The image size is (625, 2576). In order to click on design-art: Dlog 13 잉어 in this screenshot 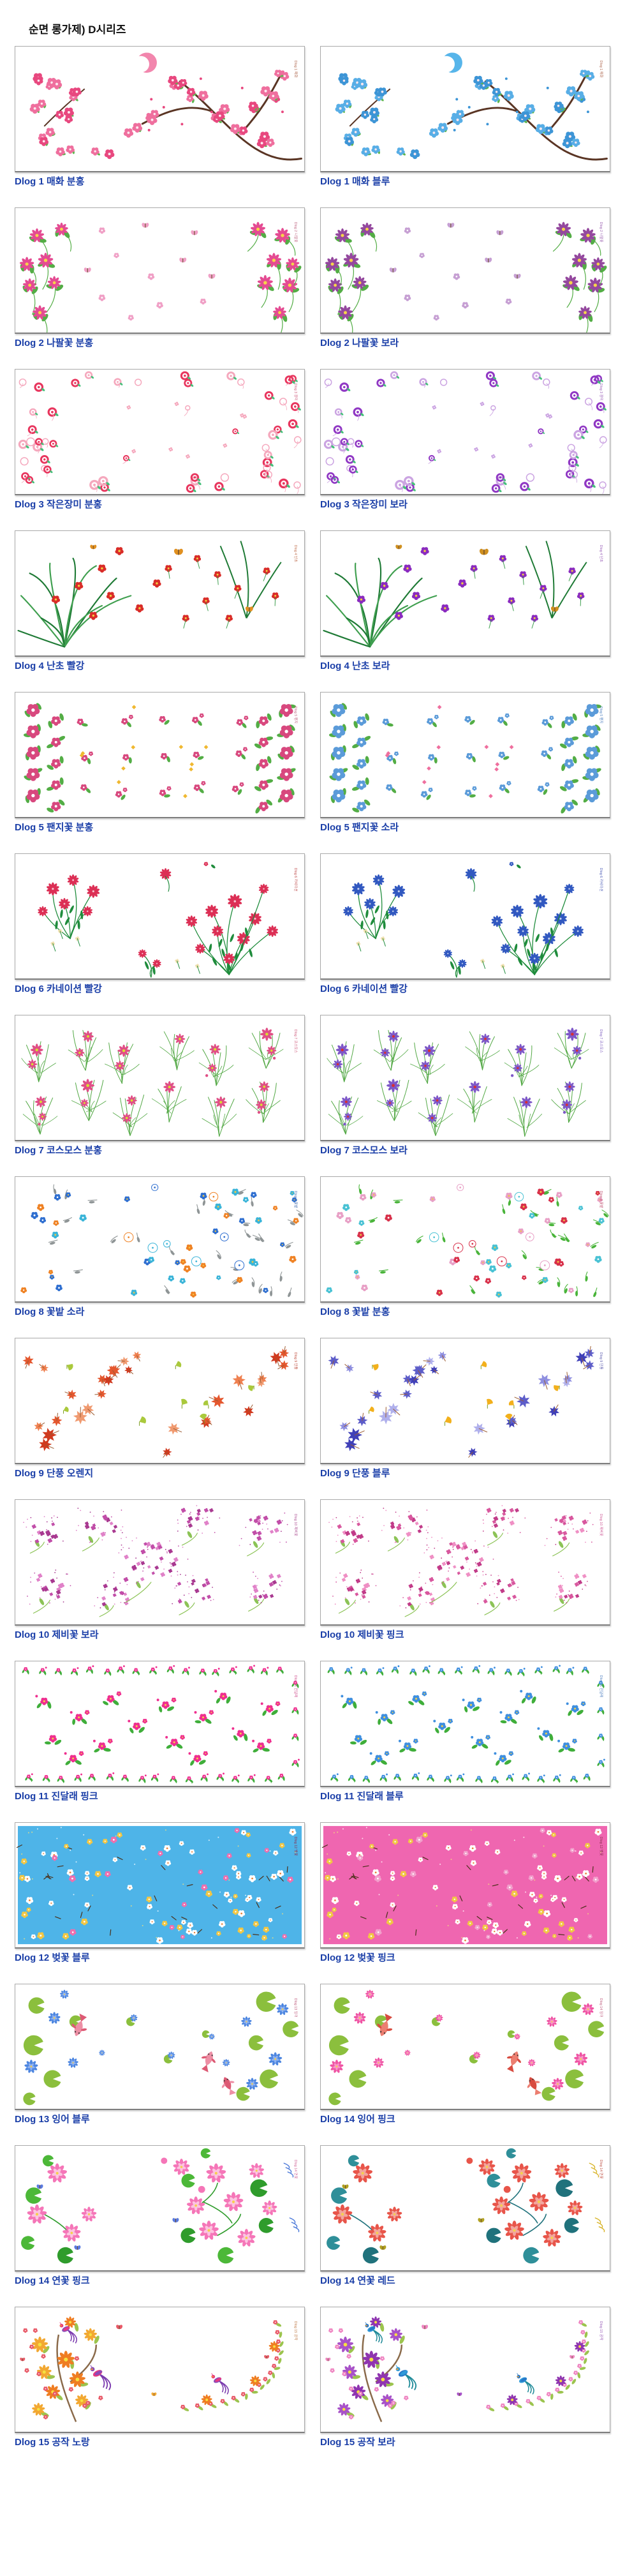, I will do `click(161, 2047)`.